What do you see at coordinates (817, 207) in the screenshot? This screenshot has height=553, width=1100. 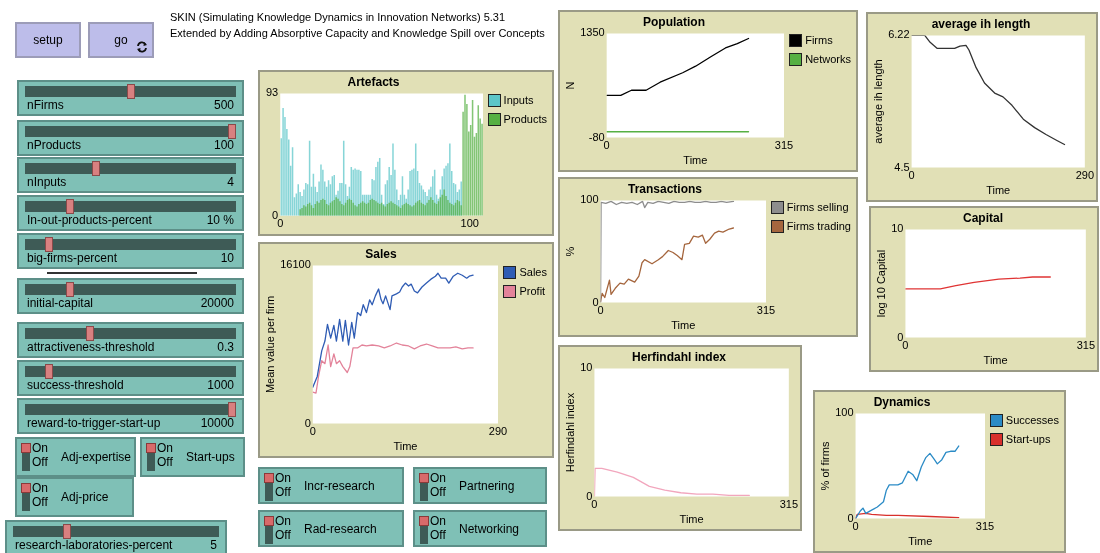 I see `legend-label: Firms selling` at bounding box center [817, 207].